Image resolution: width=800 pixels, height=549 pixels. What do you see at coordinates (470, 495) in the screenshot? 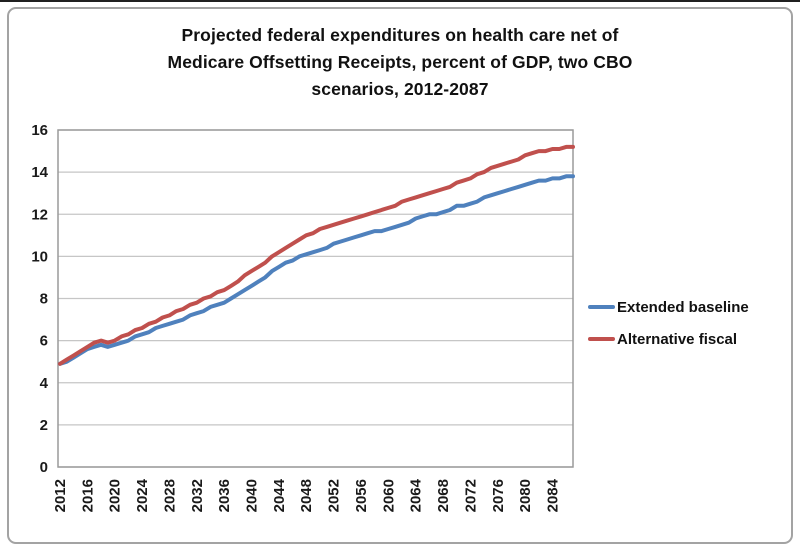
I see `x-tick-label: 2072` at bounding box center [470, 495].